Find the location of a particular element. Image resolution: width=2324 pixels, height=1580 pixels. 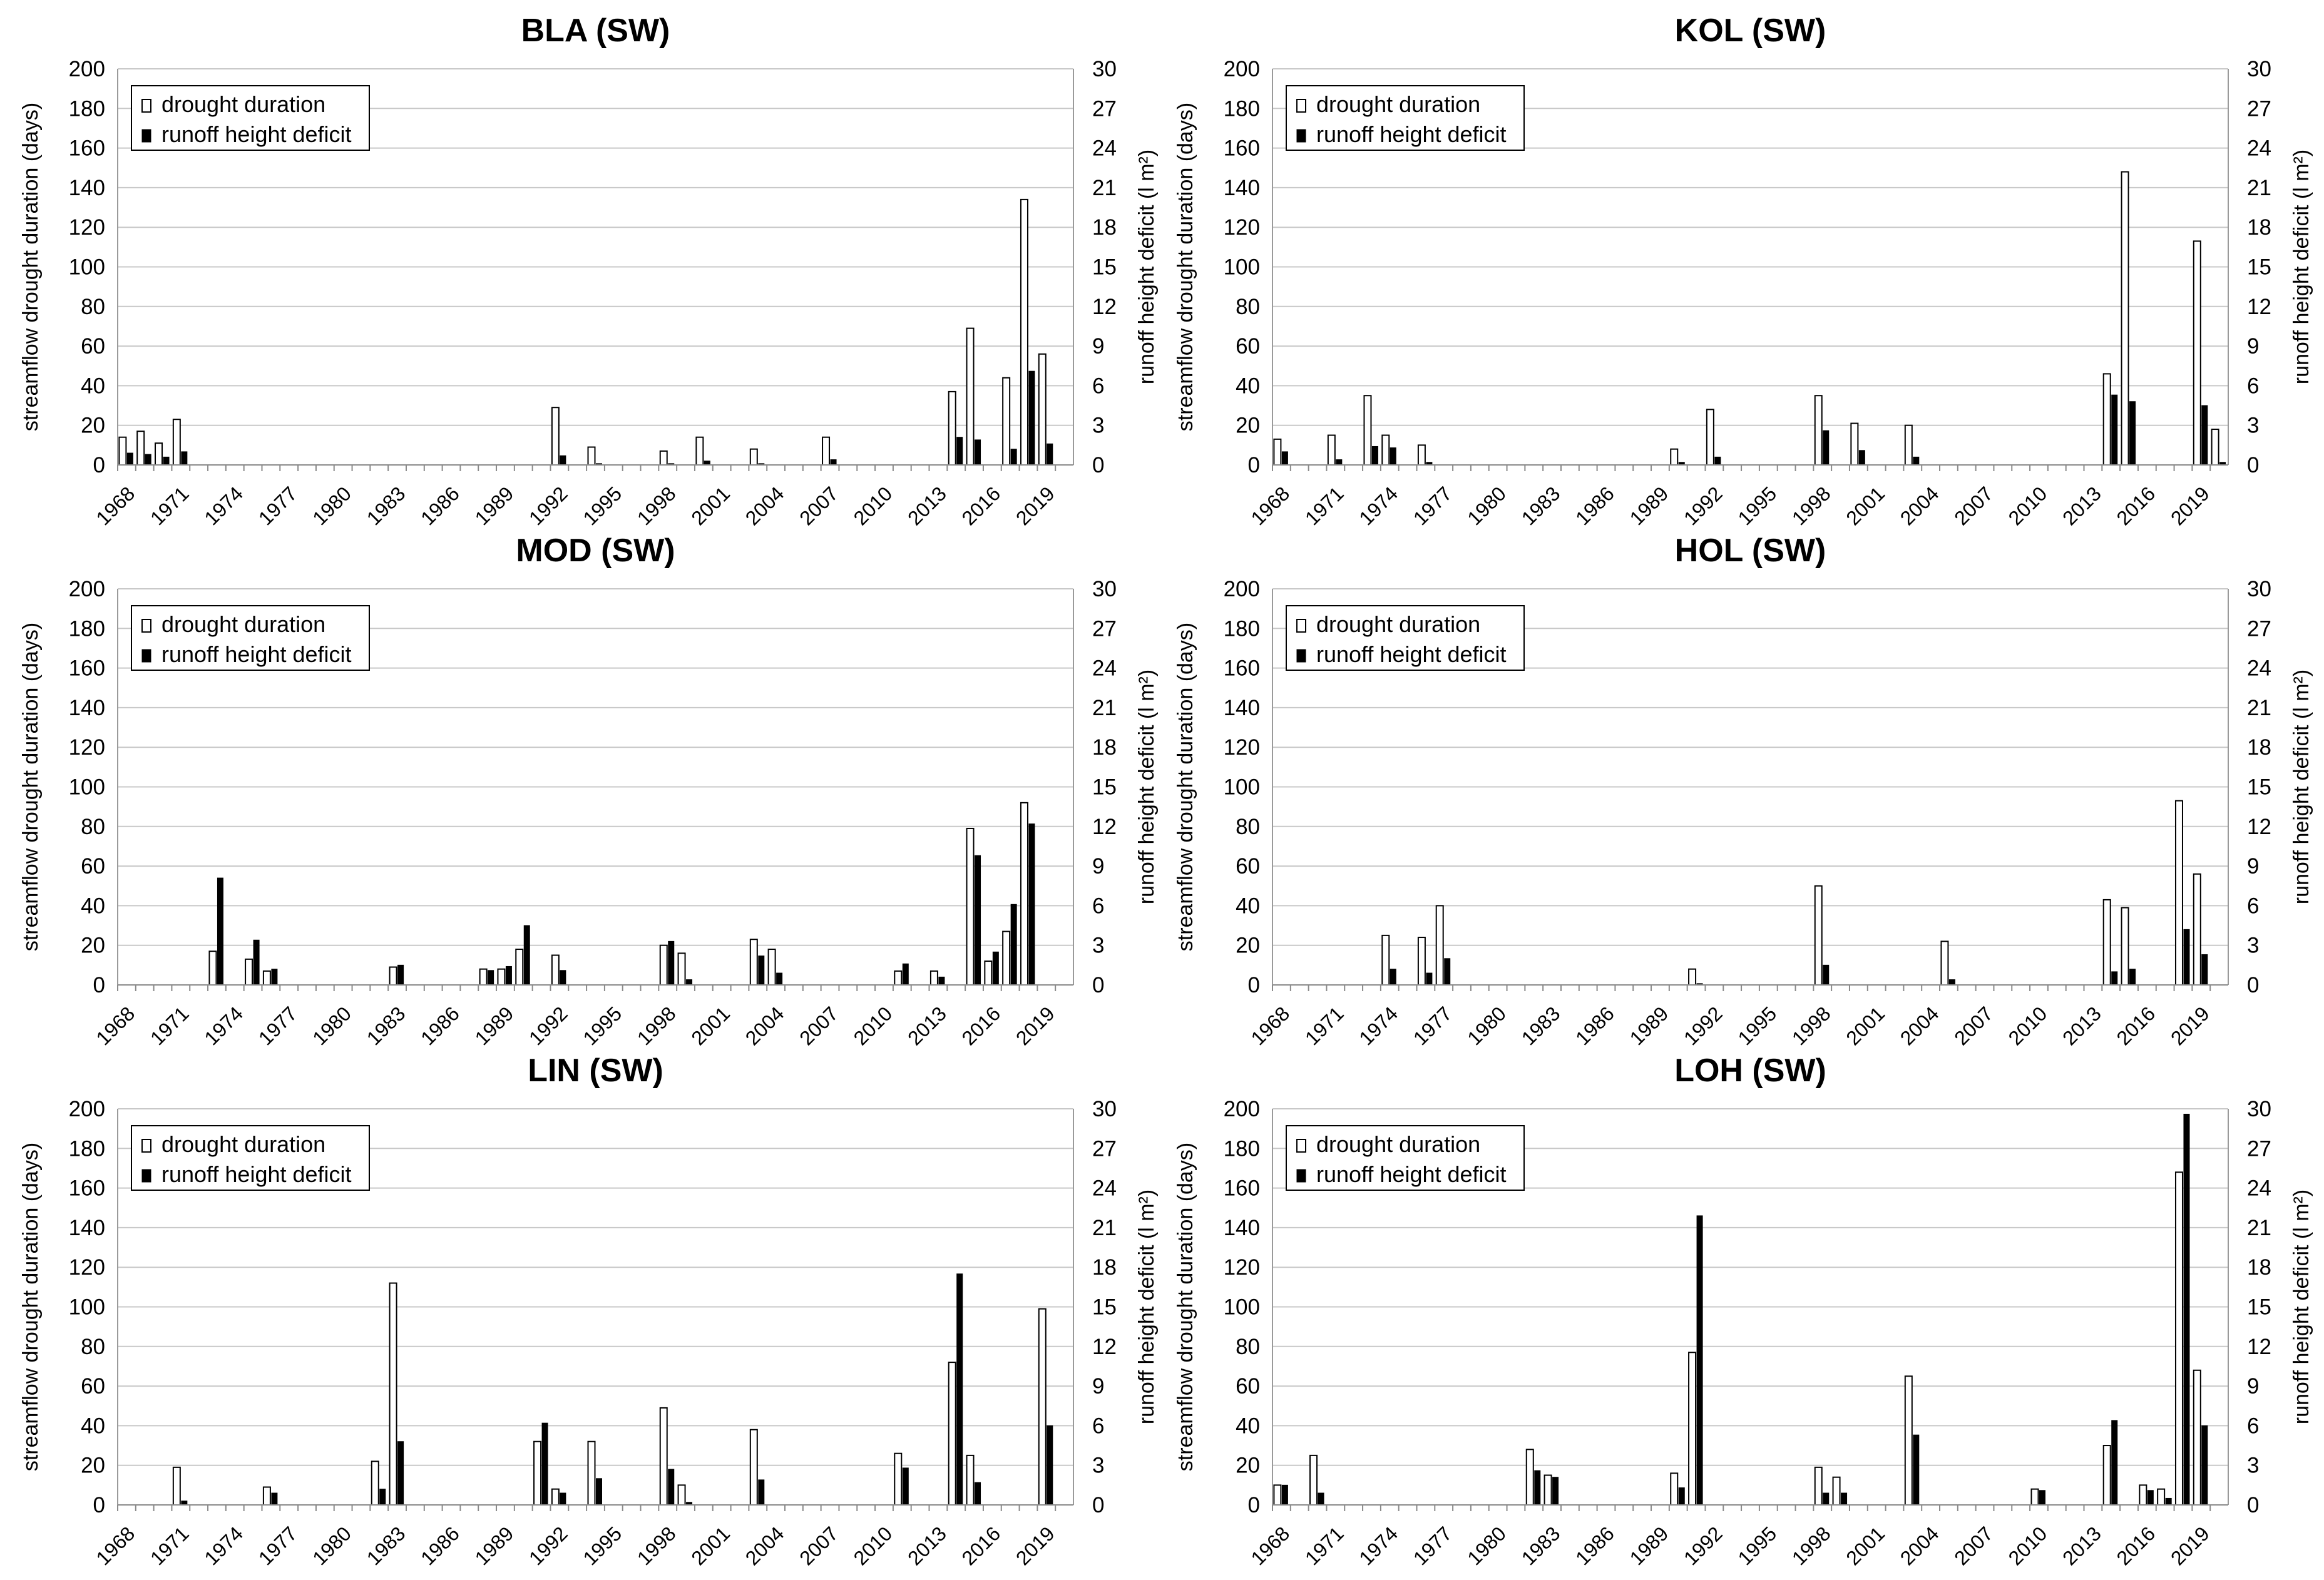

x-tick-label: 2013 is located at coordinates (927, 506).